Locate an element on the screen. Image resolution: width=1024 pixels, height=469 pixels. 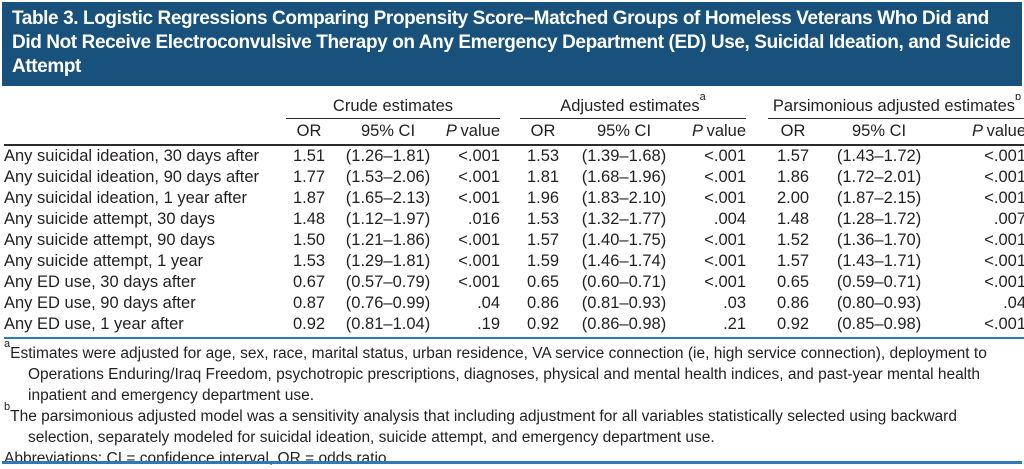
parsimonious-or: 0.65 is located at coordinates (793, 282).